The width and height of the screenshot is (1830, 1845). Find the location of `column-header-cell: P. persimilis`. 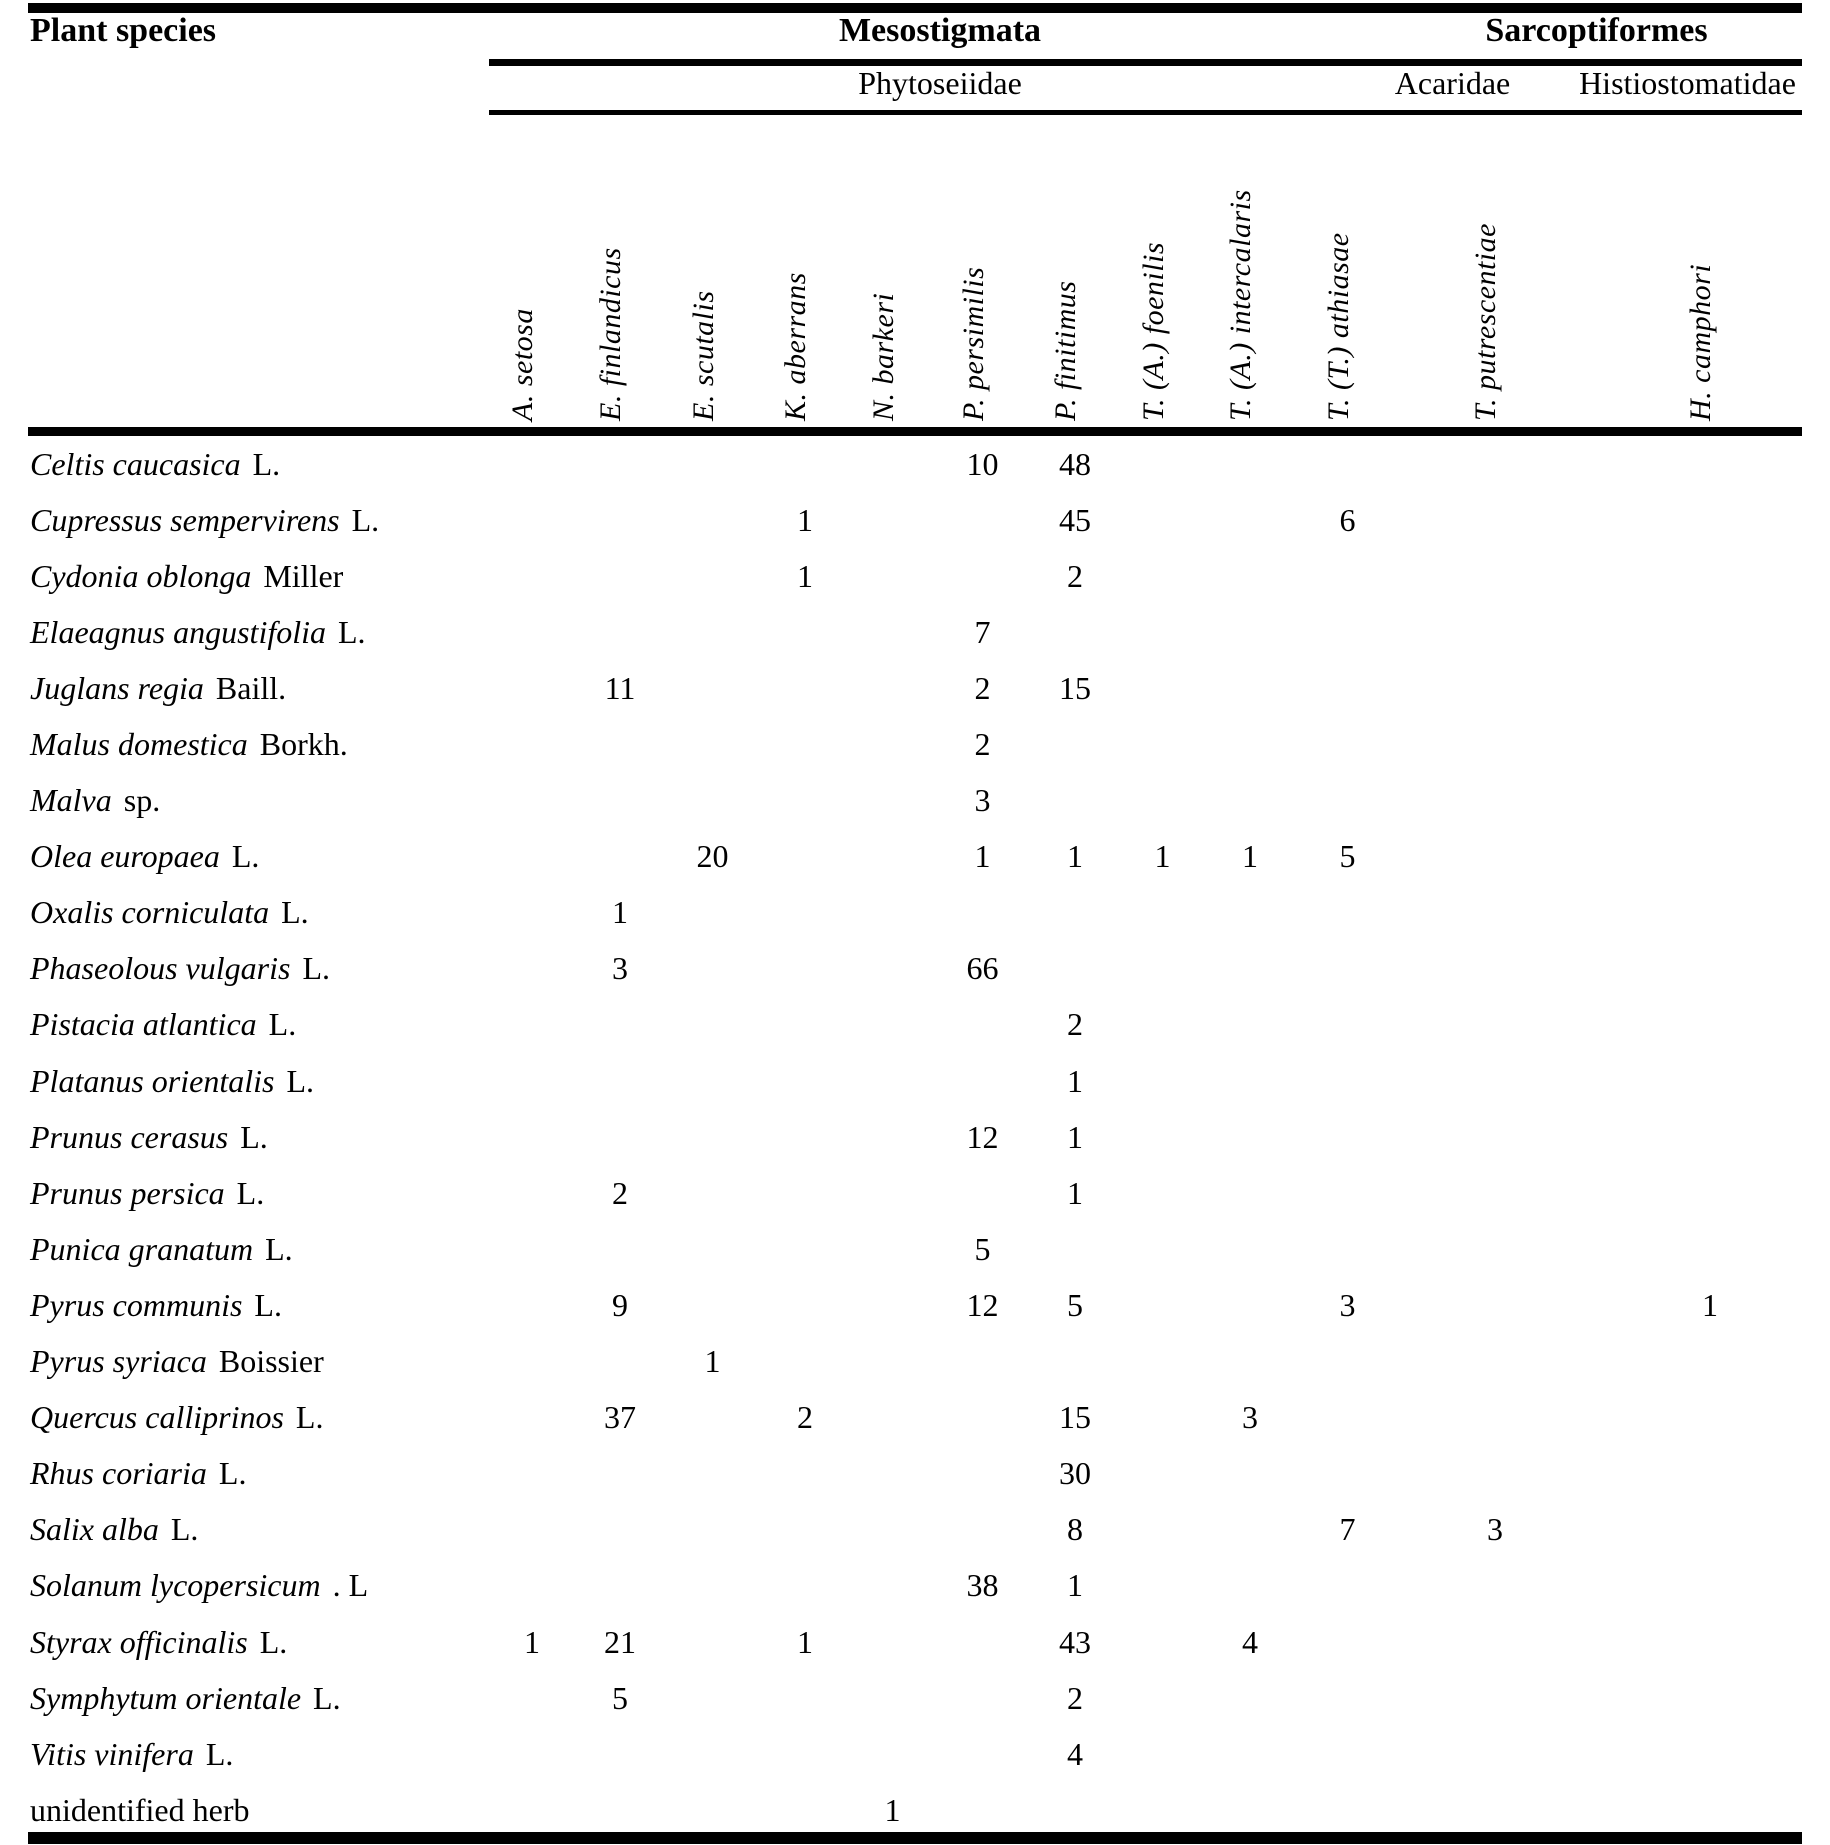

column-header-cell: P. persimilis is located at coordinates (982, 271).